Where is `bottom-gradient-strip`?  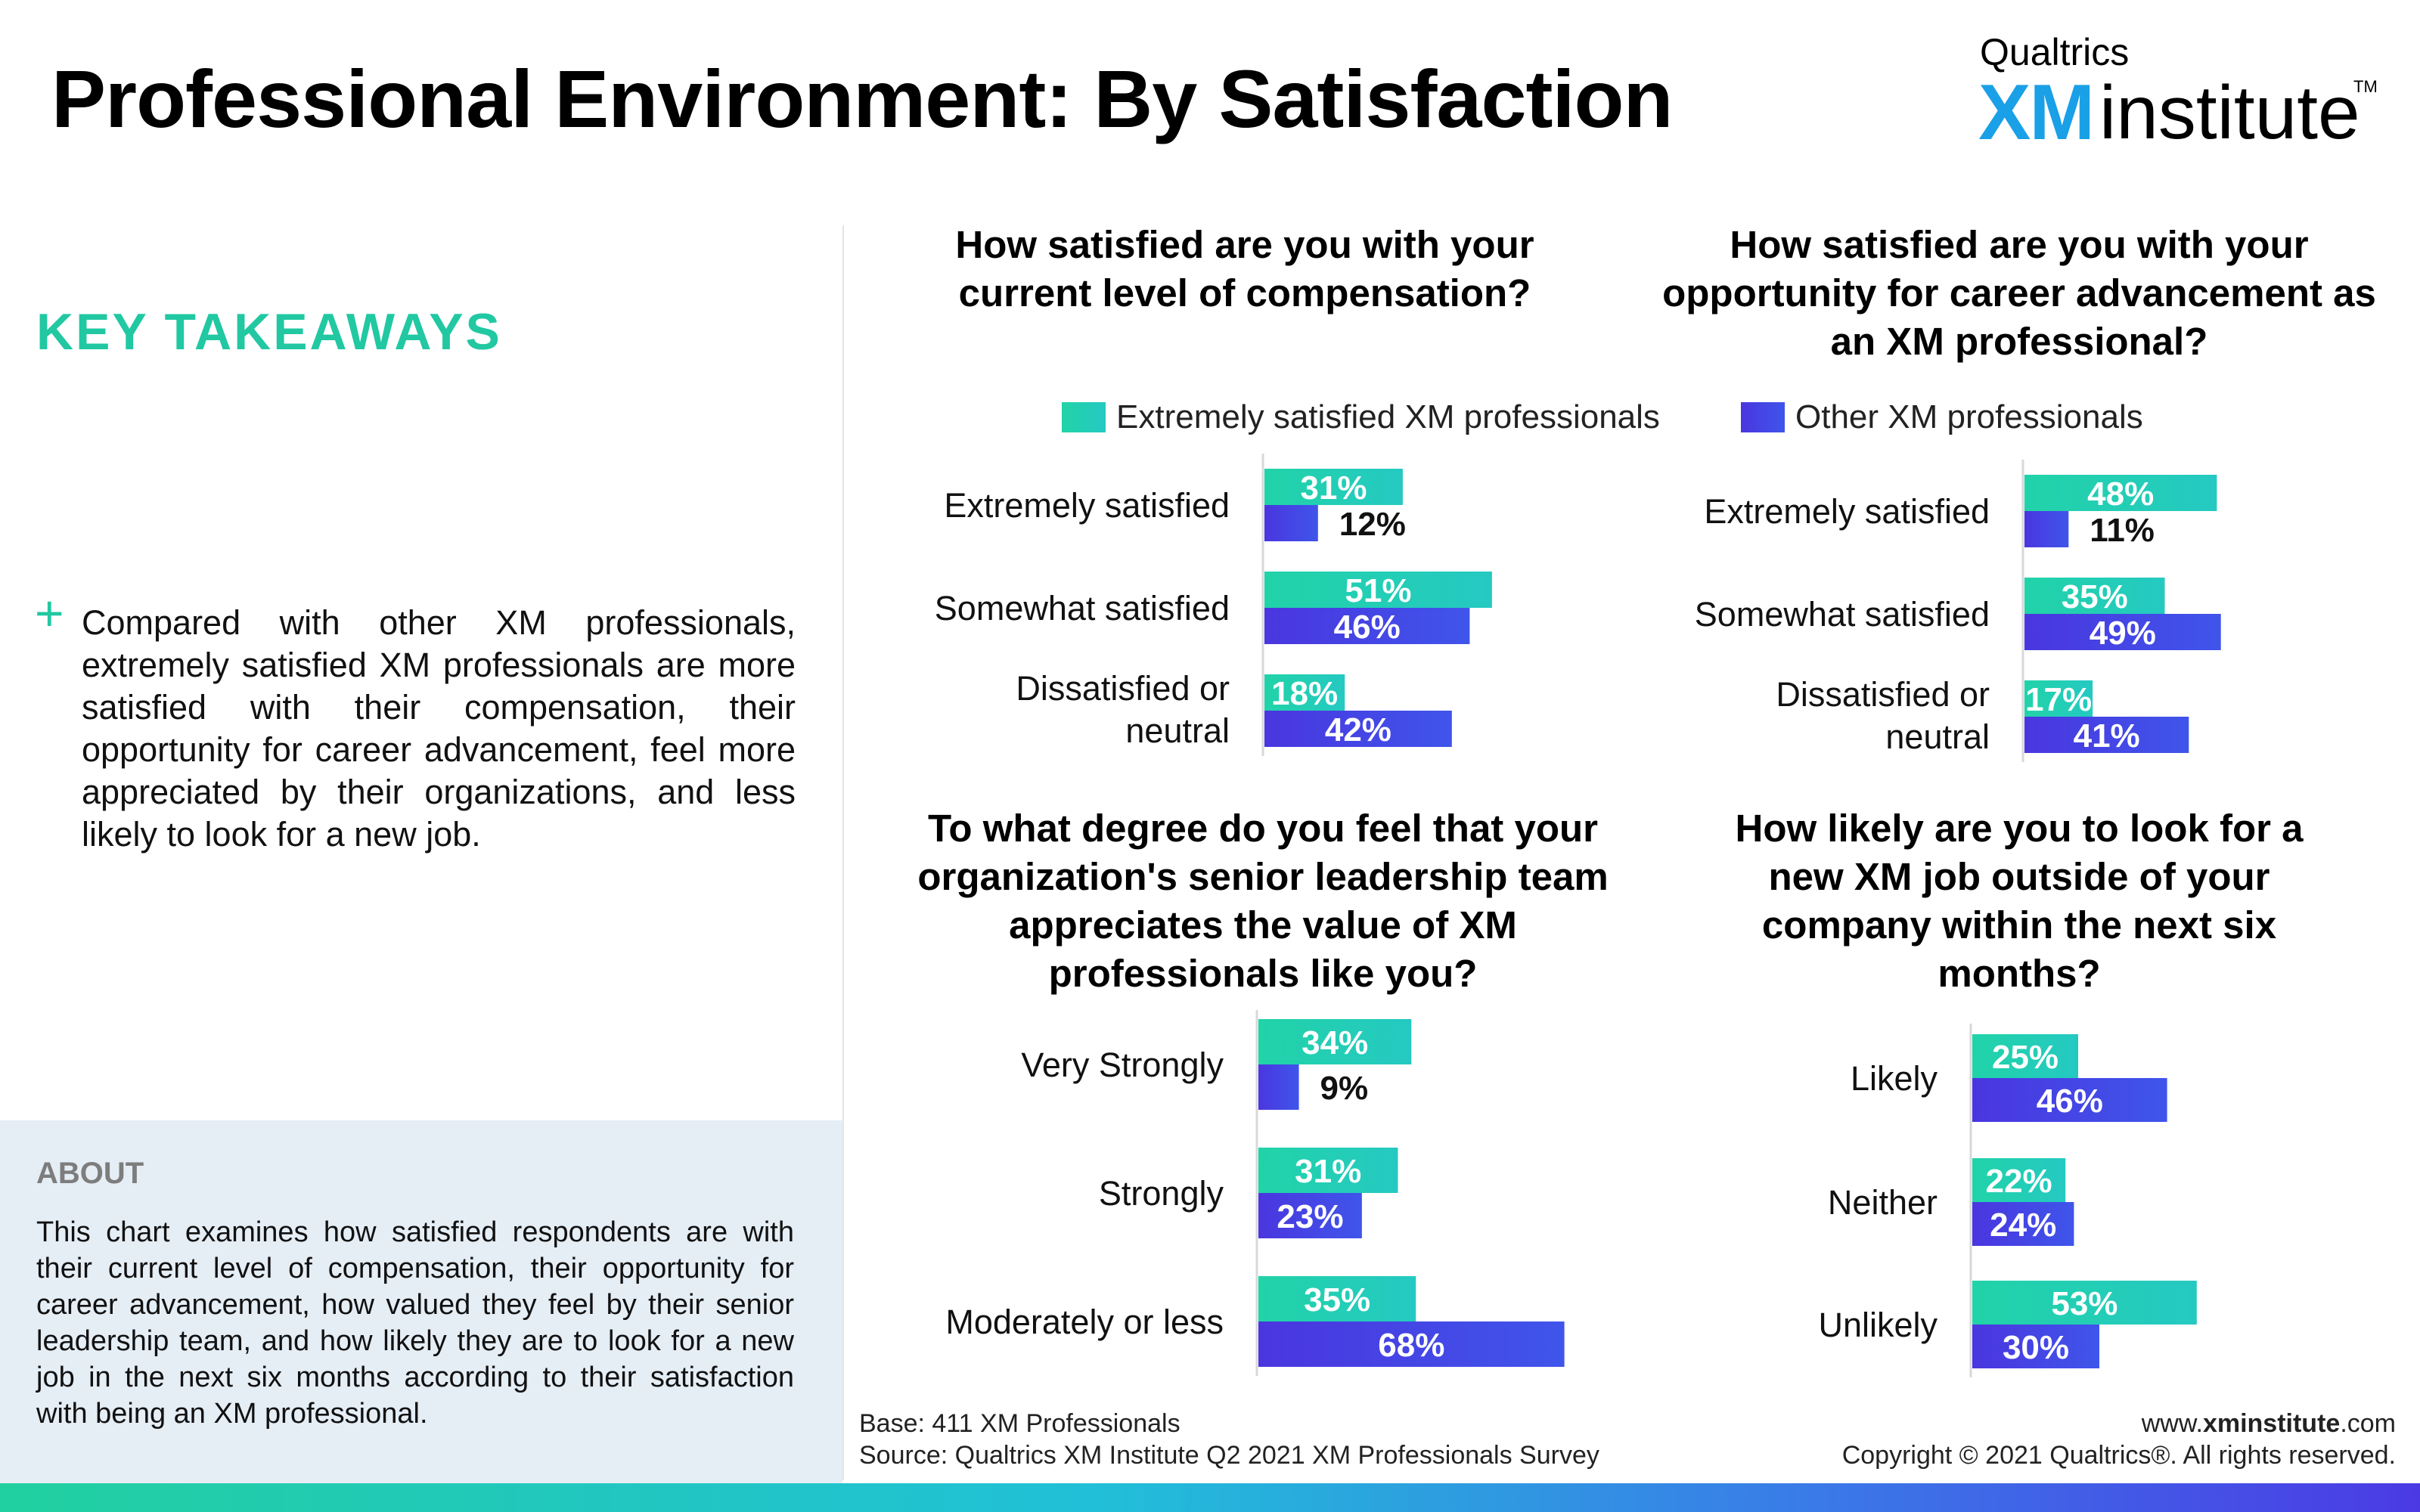
bottom-gradient-strip is located at coordinates (1210, 1497).